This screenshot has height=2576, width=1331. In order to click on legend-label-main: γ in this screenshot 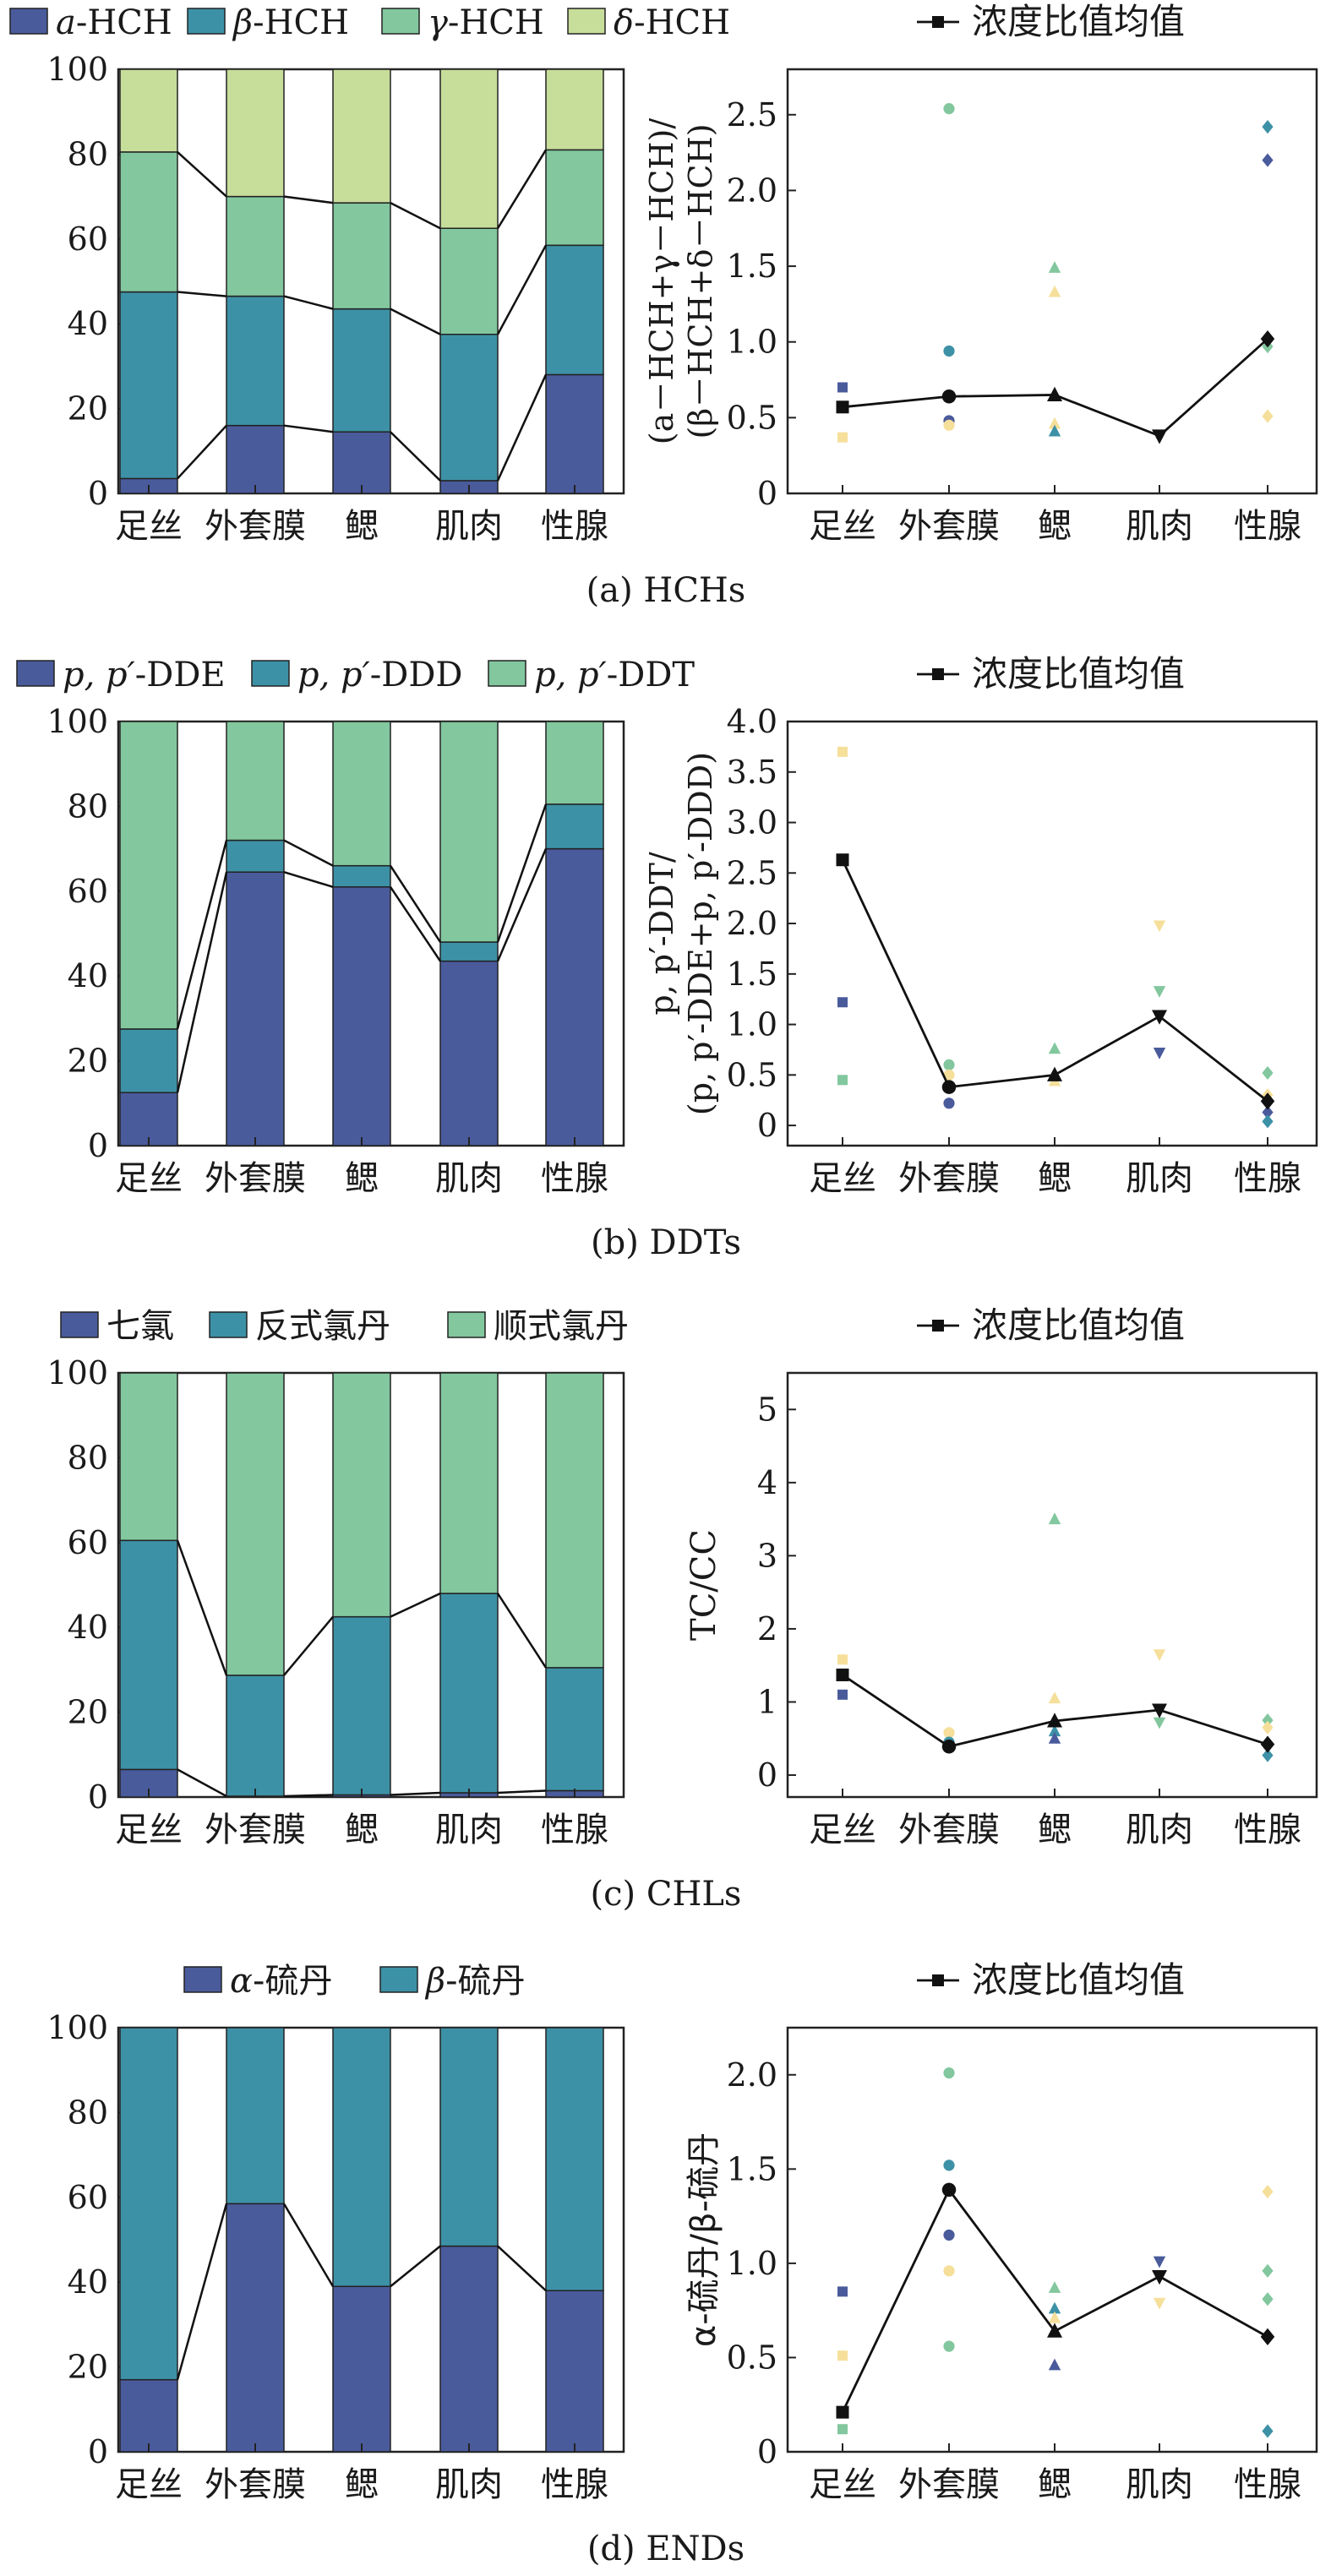, I will do `click(438, 22)`.